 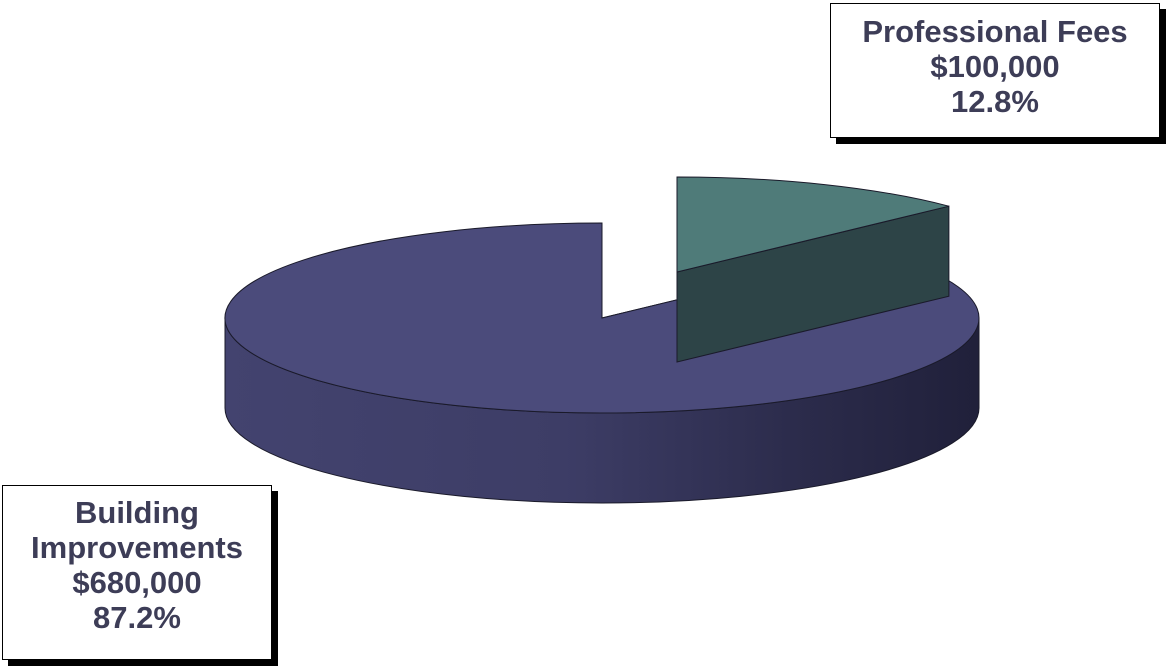 I want to click on slice-0-top, so click(x=813, y=224).